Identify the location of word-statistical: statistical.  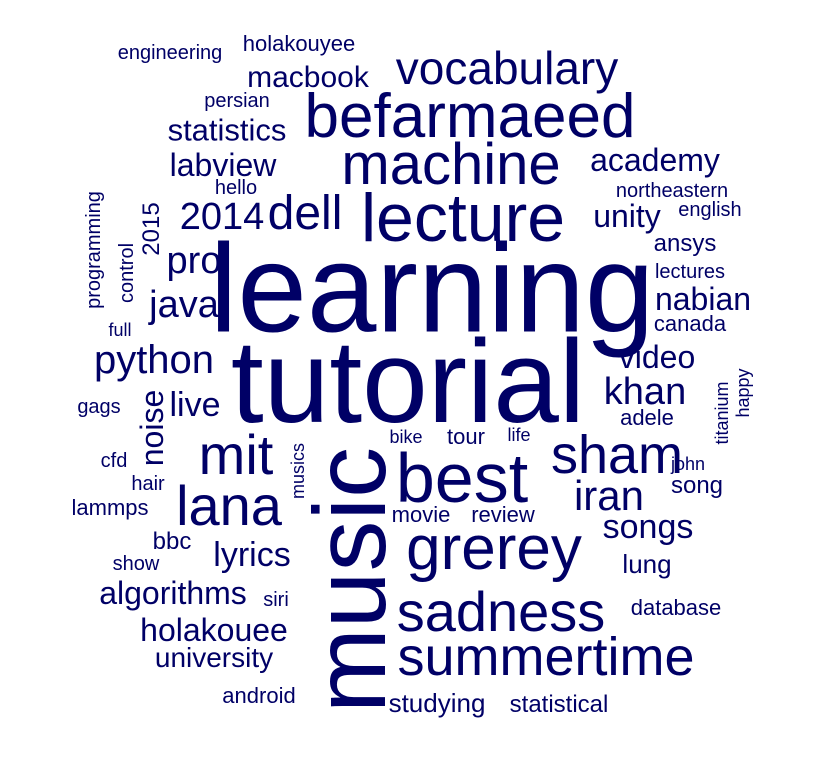
(559, 704).